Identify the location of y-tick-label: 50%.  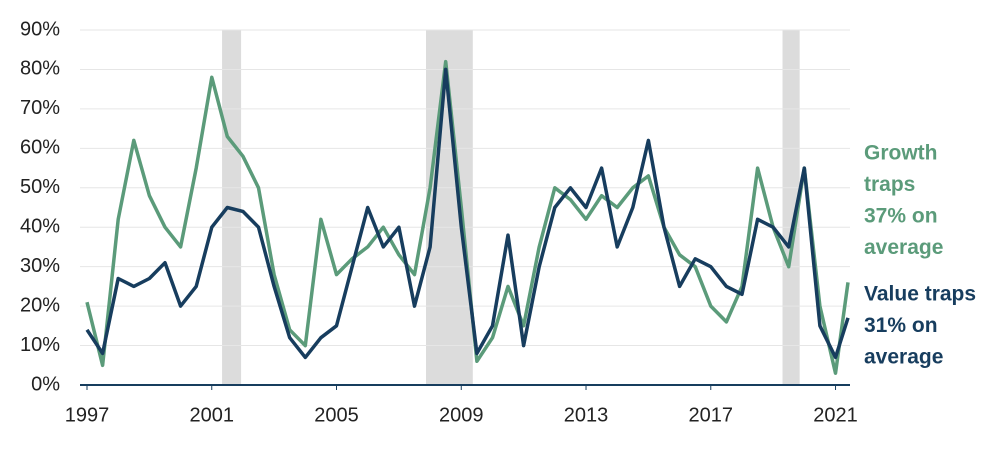
(40, 187).